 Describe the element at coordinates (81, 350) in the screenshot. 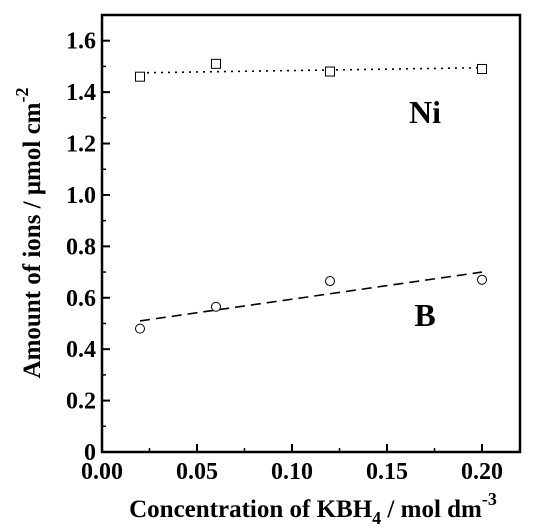

I see `y-tick-label: 0.4` at that location.